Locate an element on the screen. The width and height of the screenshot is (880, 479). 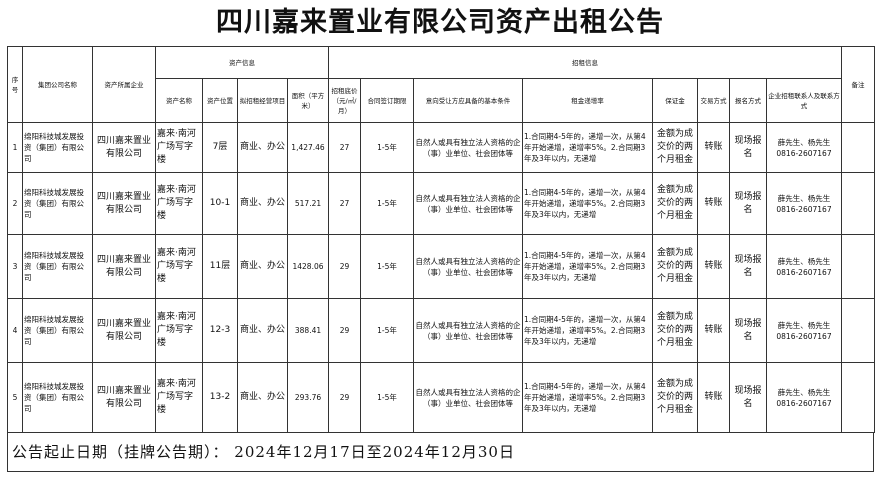
header-term: 合同签订期限 is located at coordinates (387, 100).